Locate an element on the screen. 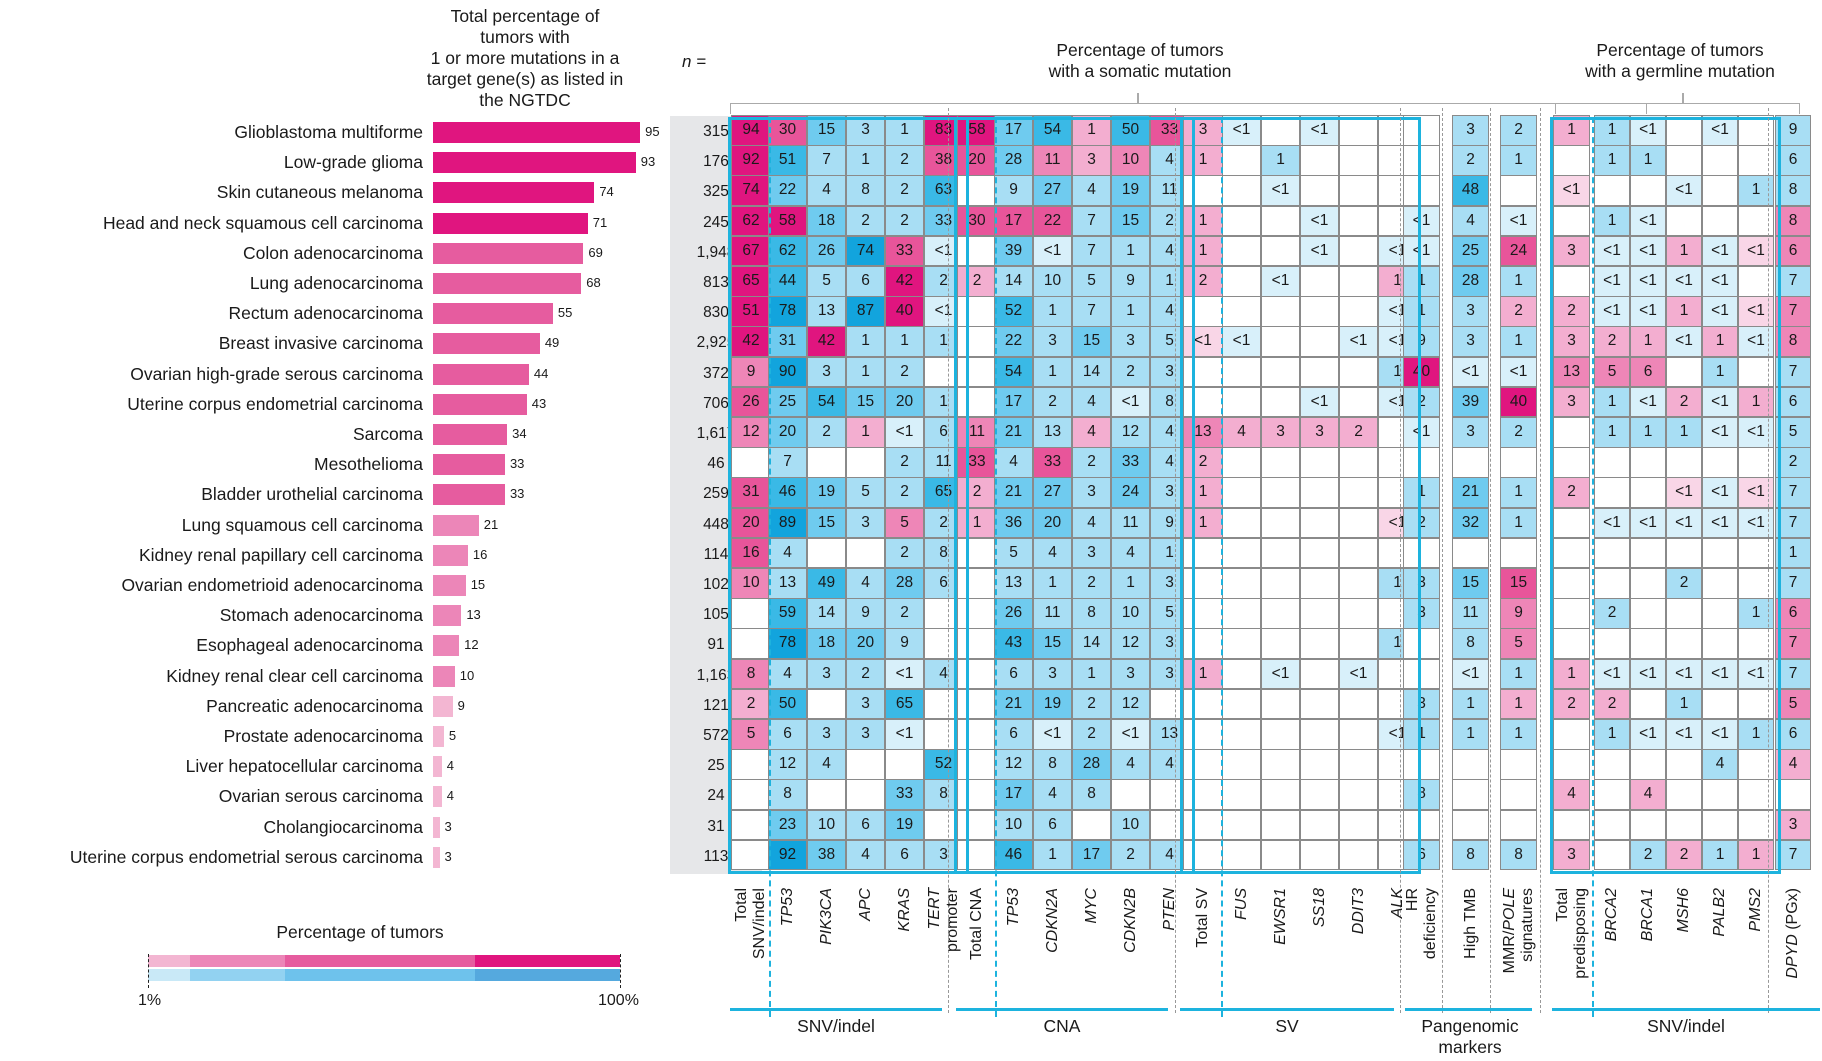 Image resolution: width=1822 pixels, height=1061 pixels. column-header-line: signatures is located at coordinates (1527, 925).